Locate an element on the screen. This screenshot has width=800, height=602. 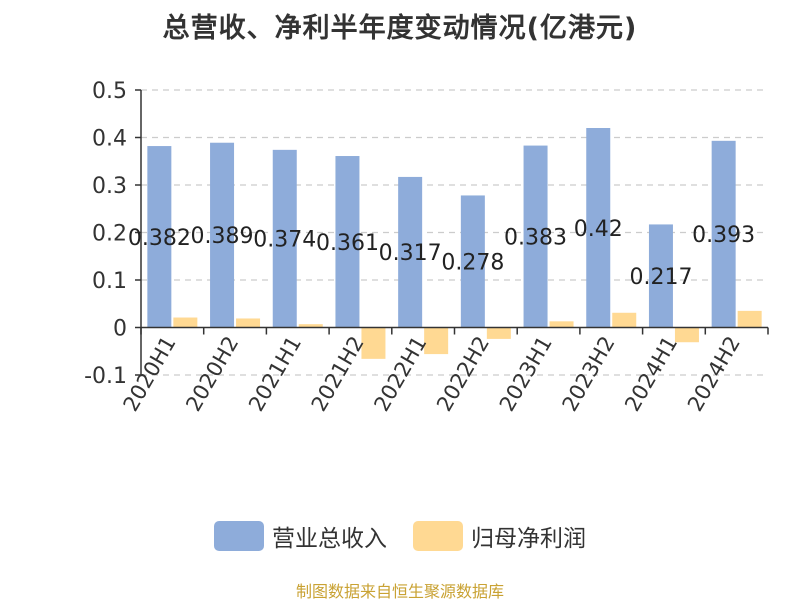
revenue-data-label-3: 0.361 is located at coordinates (347, 243).